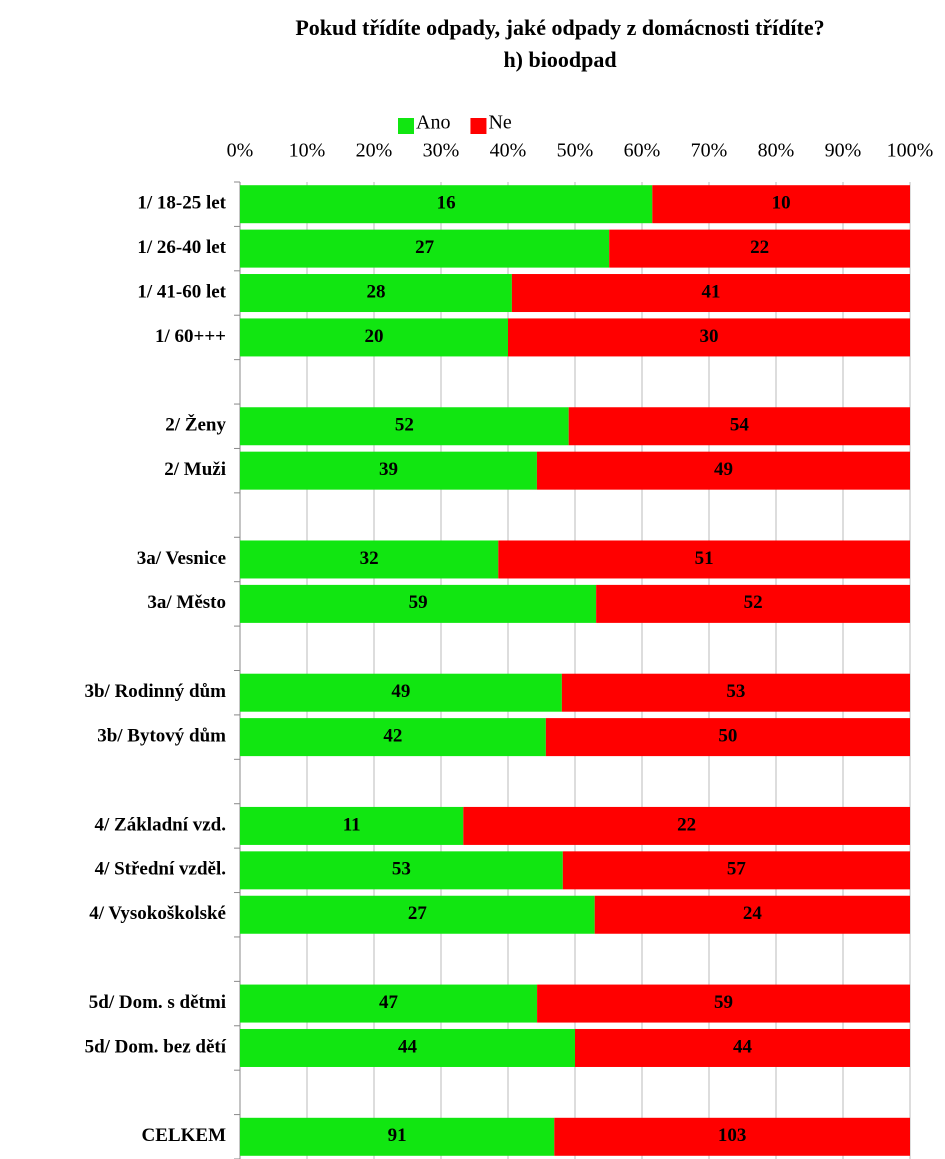 The width and height of the screenshot is (945, 1159). Describe the element at coordinates (709, 151) in the screenshot. I see `x-tick-label: 70%` at that location.